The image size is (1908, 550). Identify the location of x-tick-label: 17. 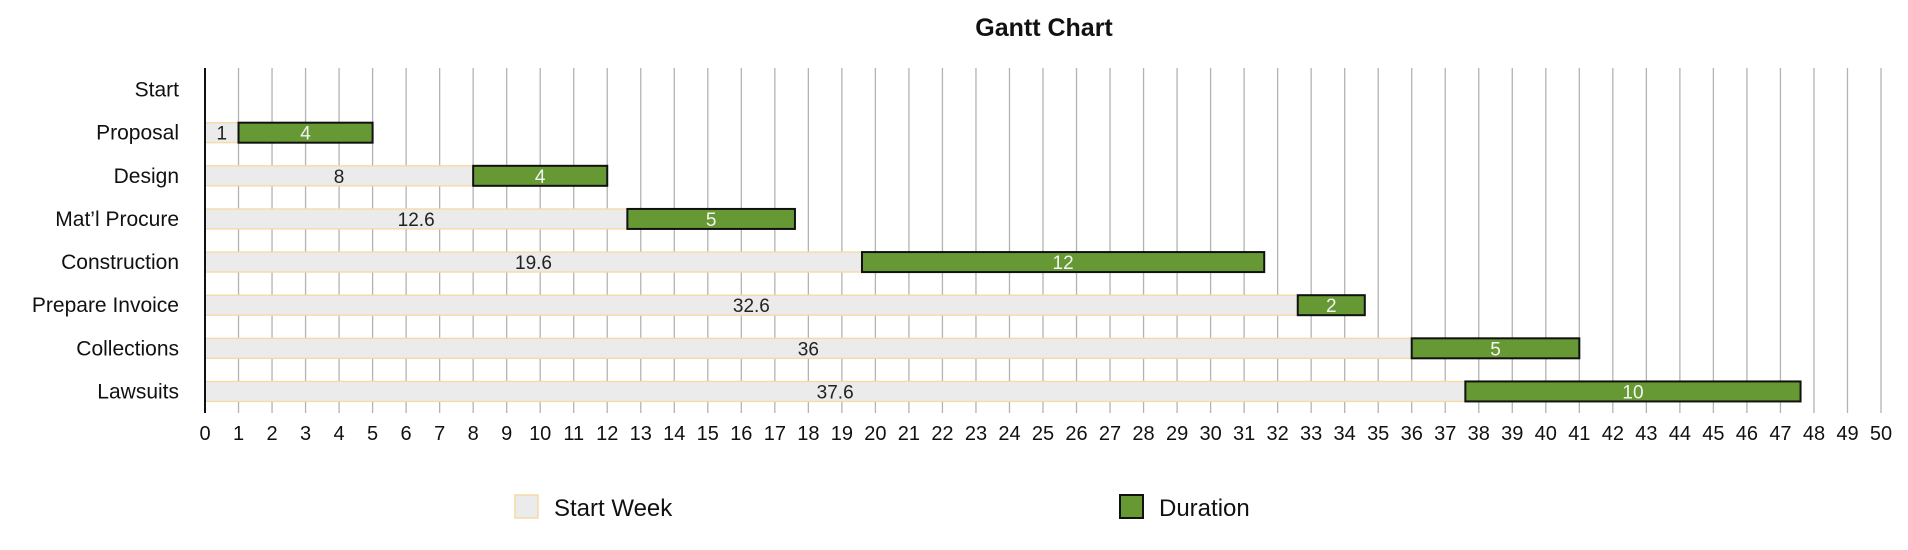
(775, 434).